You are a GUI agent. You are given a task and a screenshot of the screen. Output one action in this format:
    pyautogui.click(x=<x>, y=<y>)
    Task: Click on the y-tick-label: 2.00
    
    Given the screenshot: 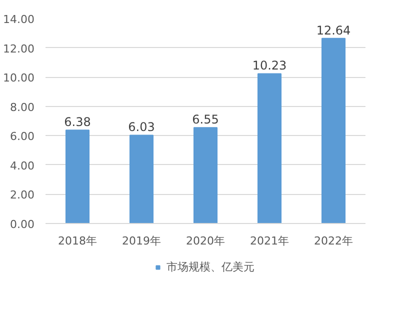 What is the action you would take?
    pyautogui.click(x=22, y=195)
    